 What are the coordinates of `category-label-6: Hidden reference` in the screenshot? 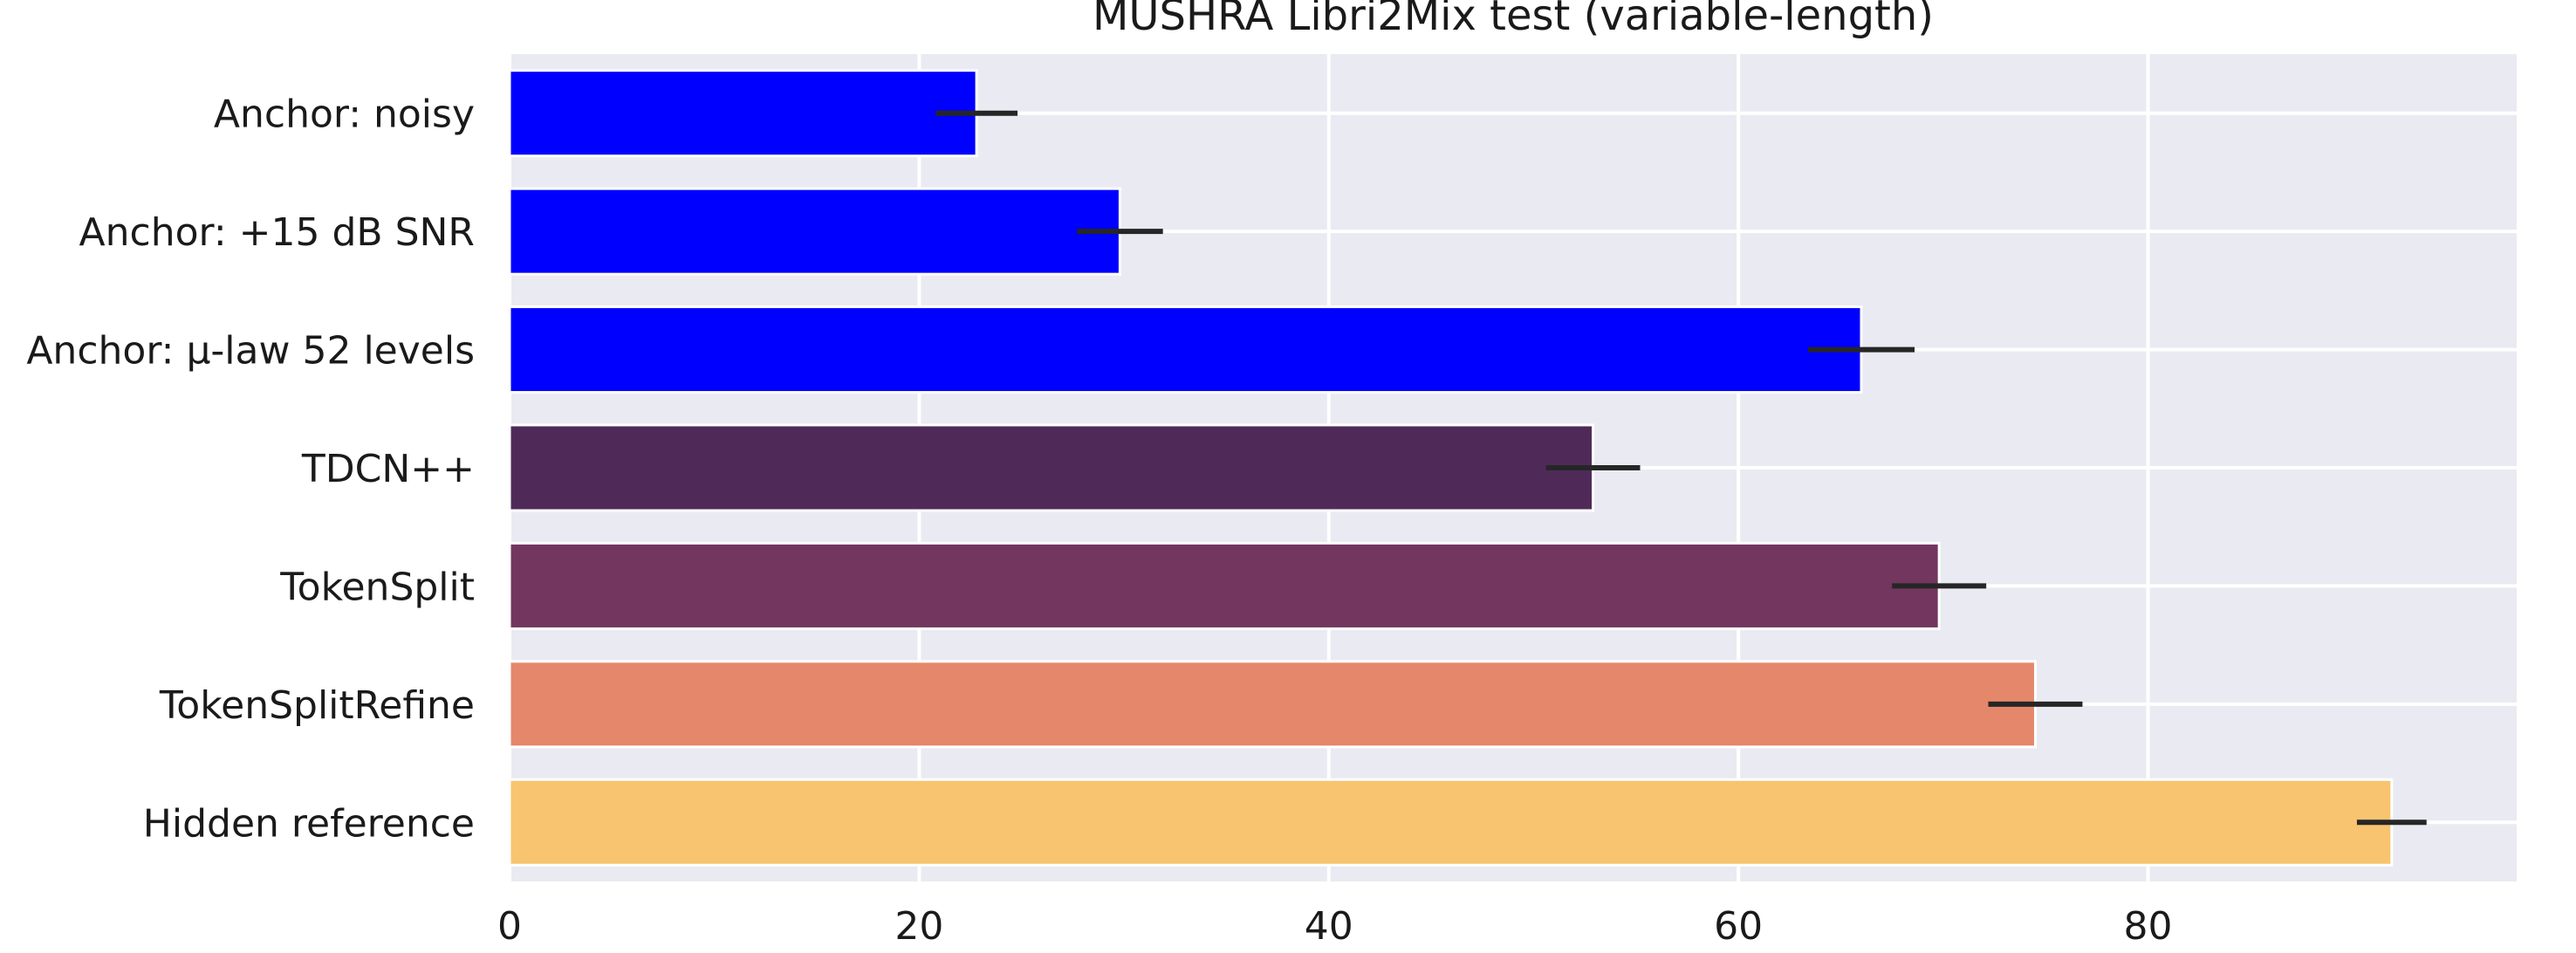 It's located at (309, 823).